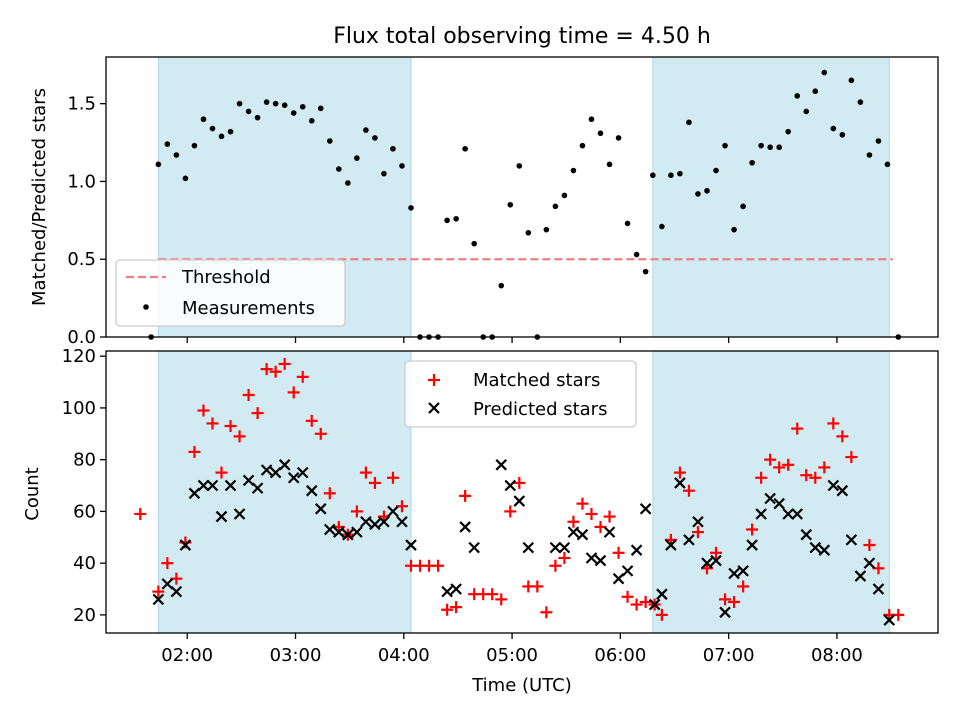 Image resolution: width=960 pixels, height=720 pixels. I want to click on y-tick-label: 0.5, so click(81, 259).